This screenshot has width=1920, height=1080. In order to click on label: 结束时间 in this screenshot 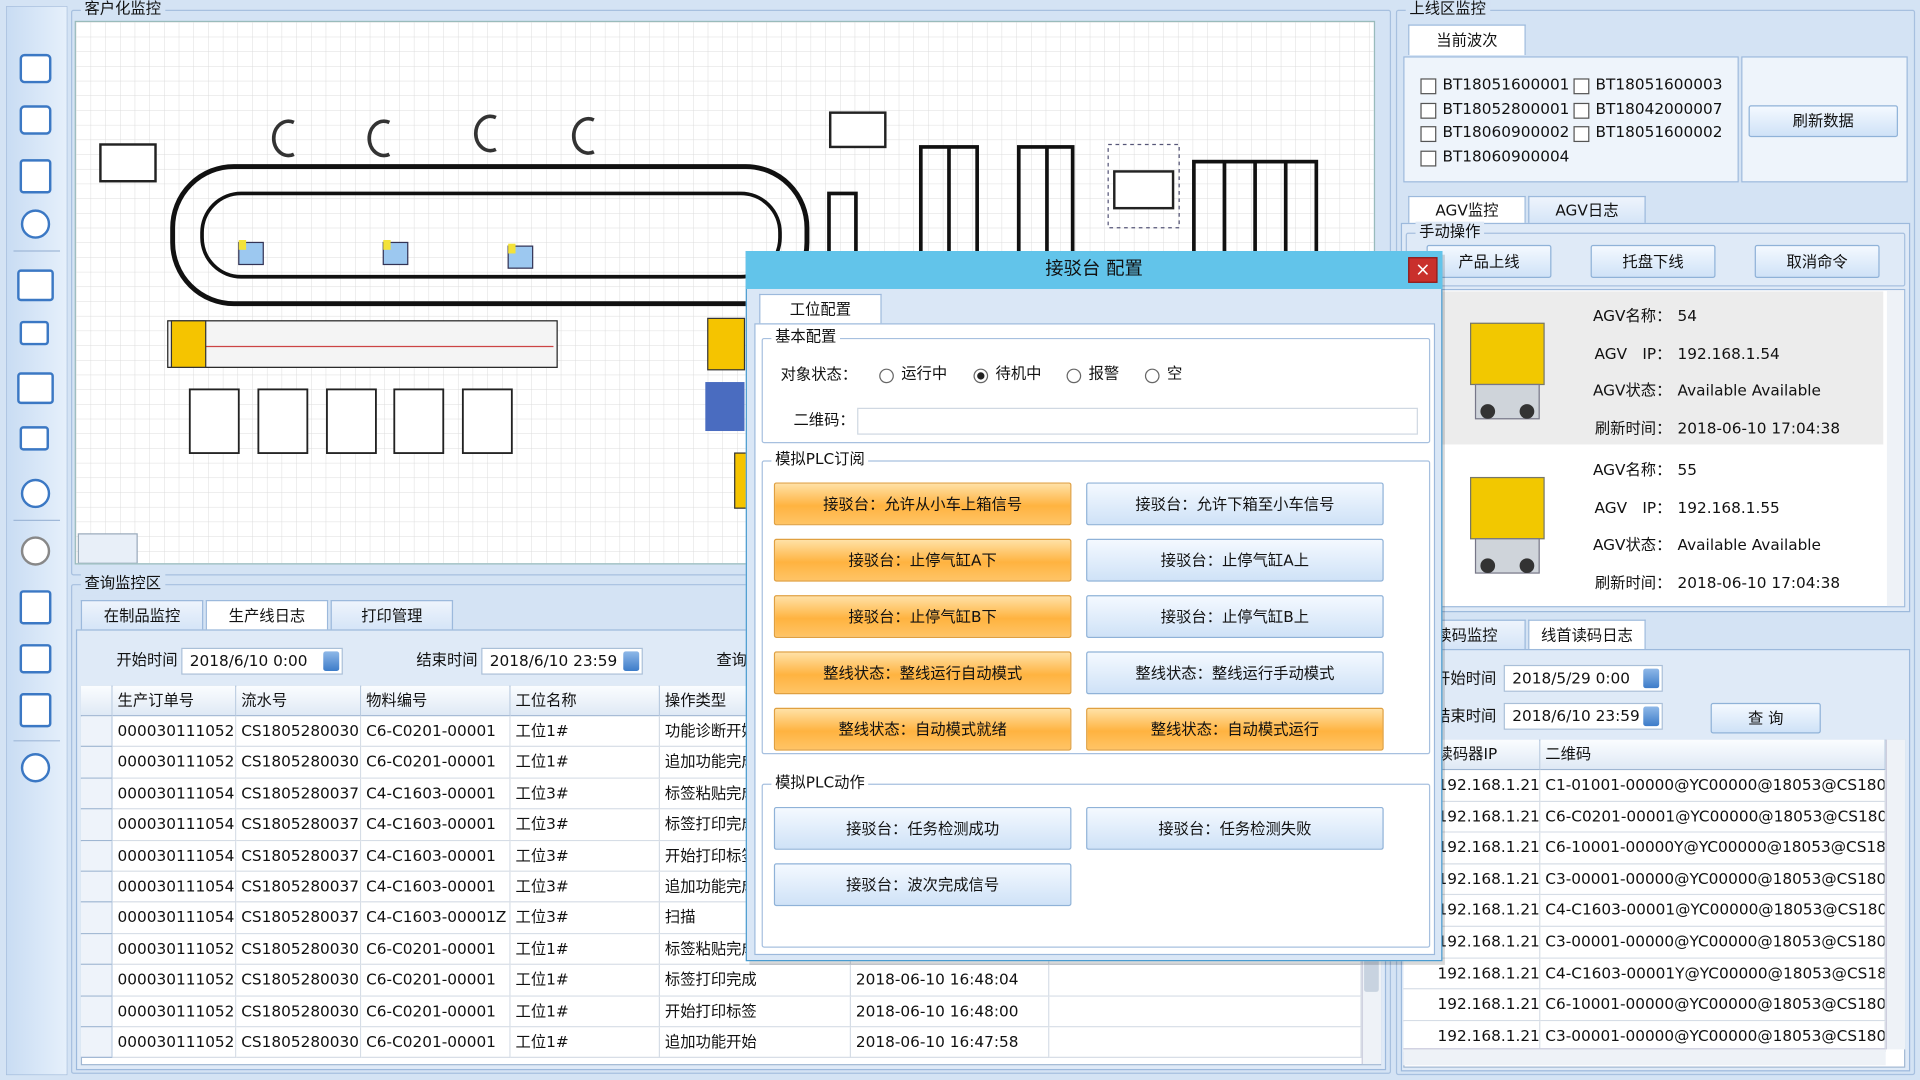, I will do `click(1466, 715)`.